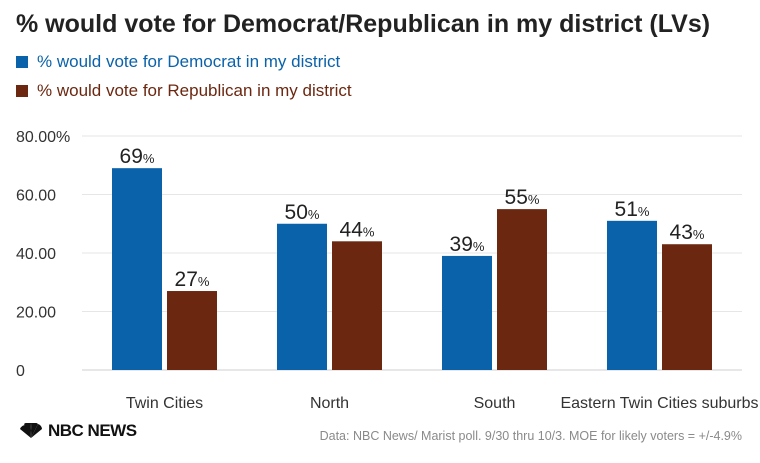 The height and width of the screenshot is (463, 760). What do you see at coordinates (659, 403) in the screenshot?
I see `category-label-3: Eastern Twin Cities suburbs` at bounding box center [659, 403].